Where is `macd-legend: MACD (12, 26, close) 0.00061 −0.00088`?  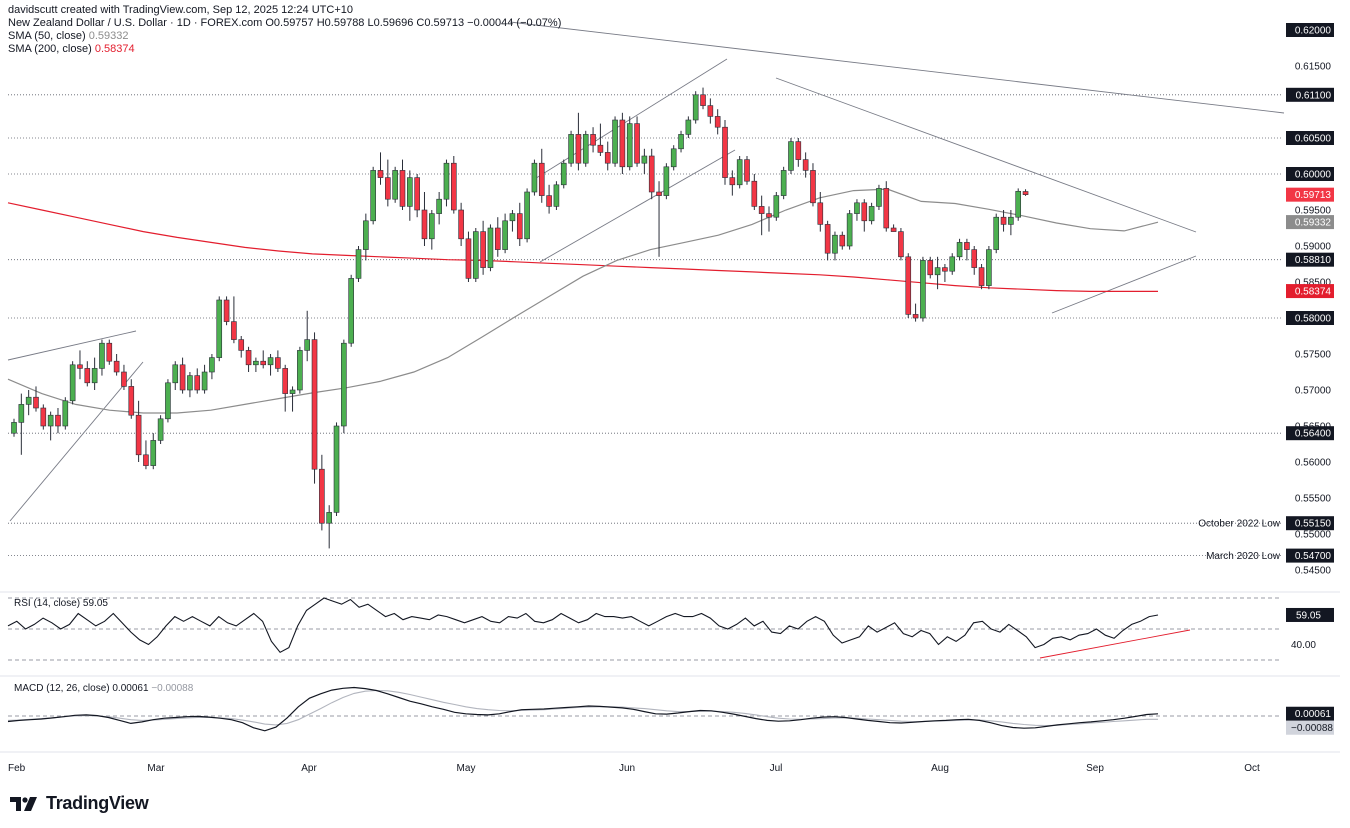 macd-legend: MACD (12, 26, close) 0.00061 −0.00088 is located at coordinates (103, 689).